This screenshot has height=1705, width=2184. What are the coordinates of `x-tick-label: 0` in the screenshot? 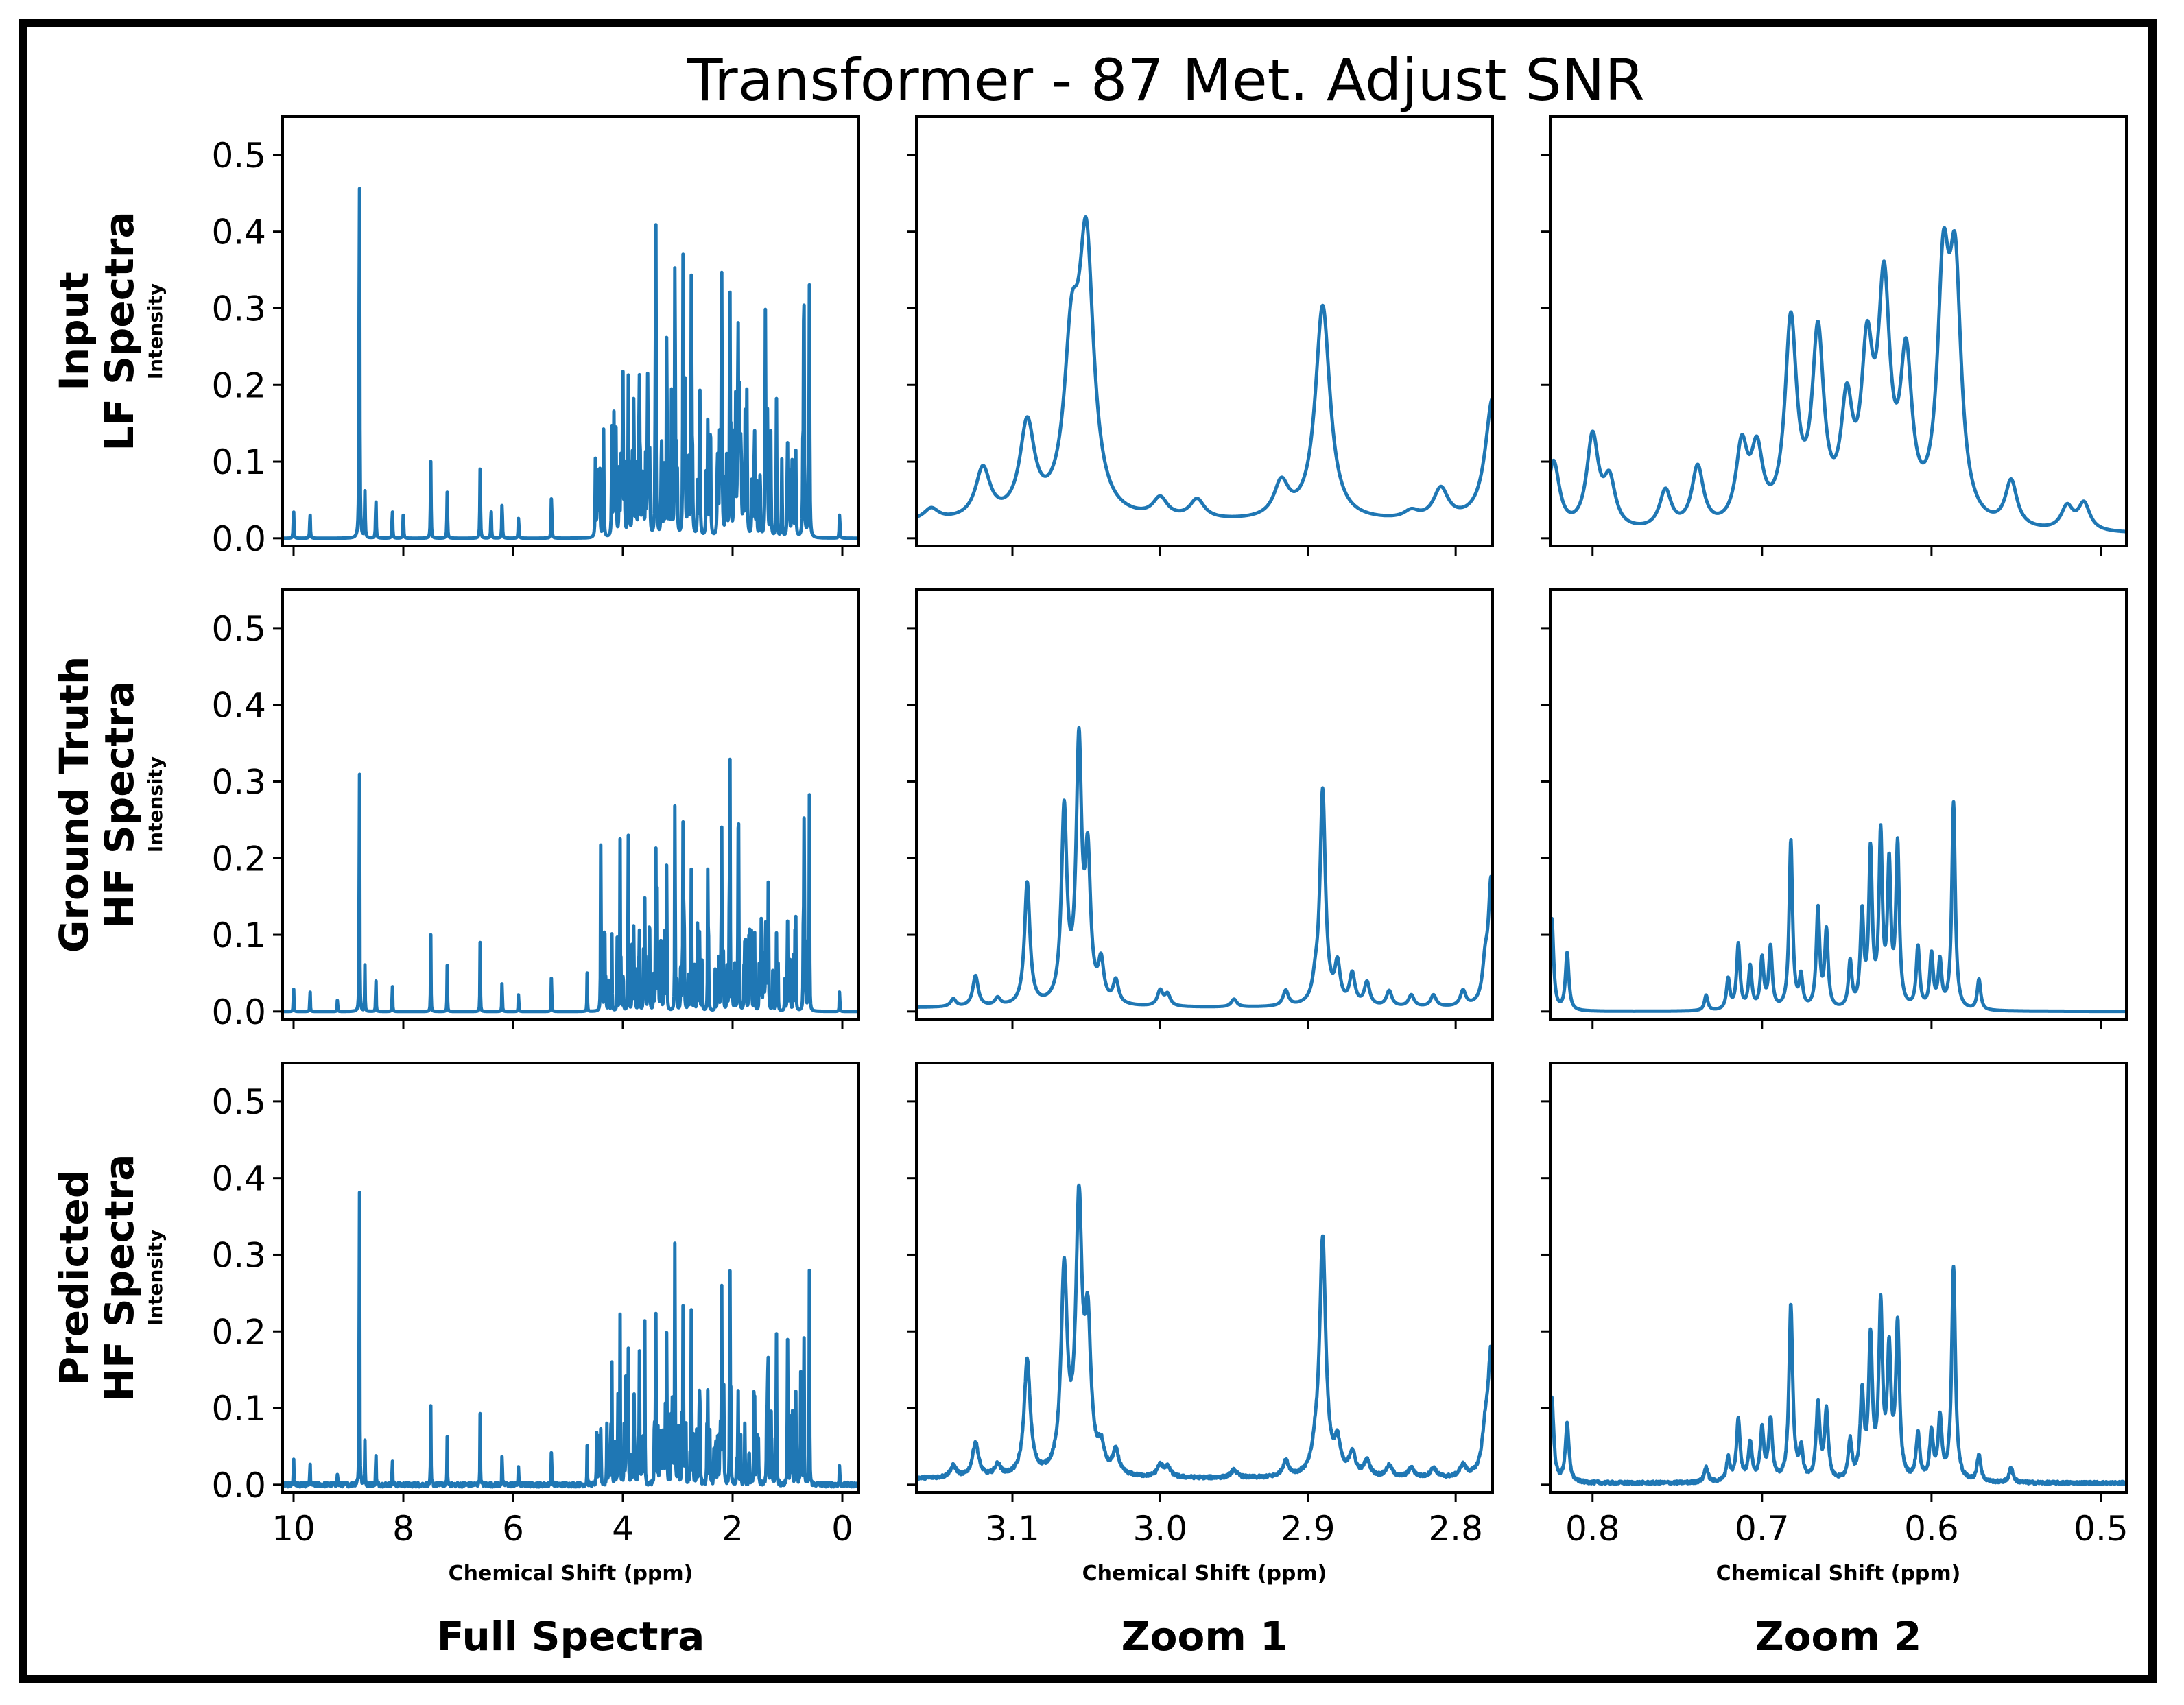 It's located at (842, 1529).